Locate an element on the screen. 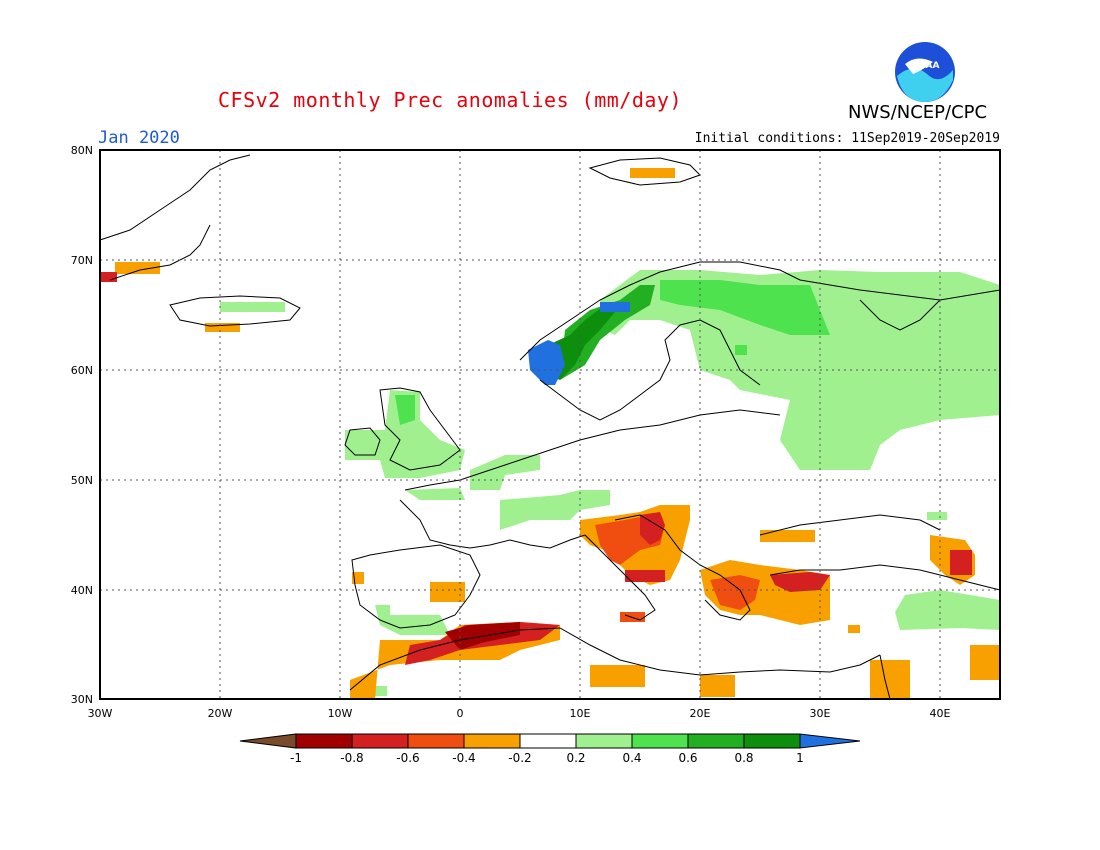  positive-anomaly-scotland is located at coordinates (405, 410).